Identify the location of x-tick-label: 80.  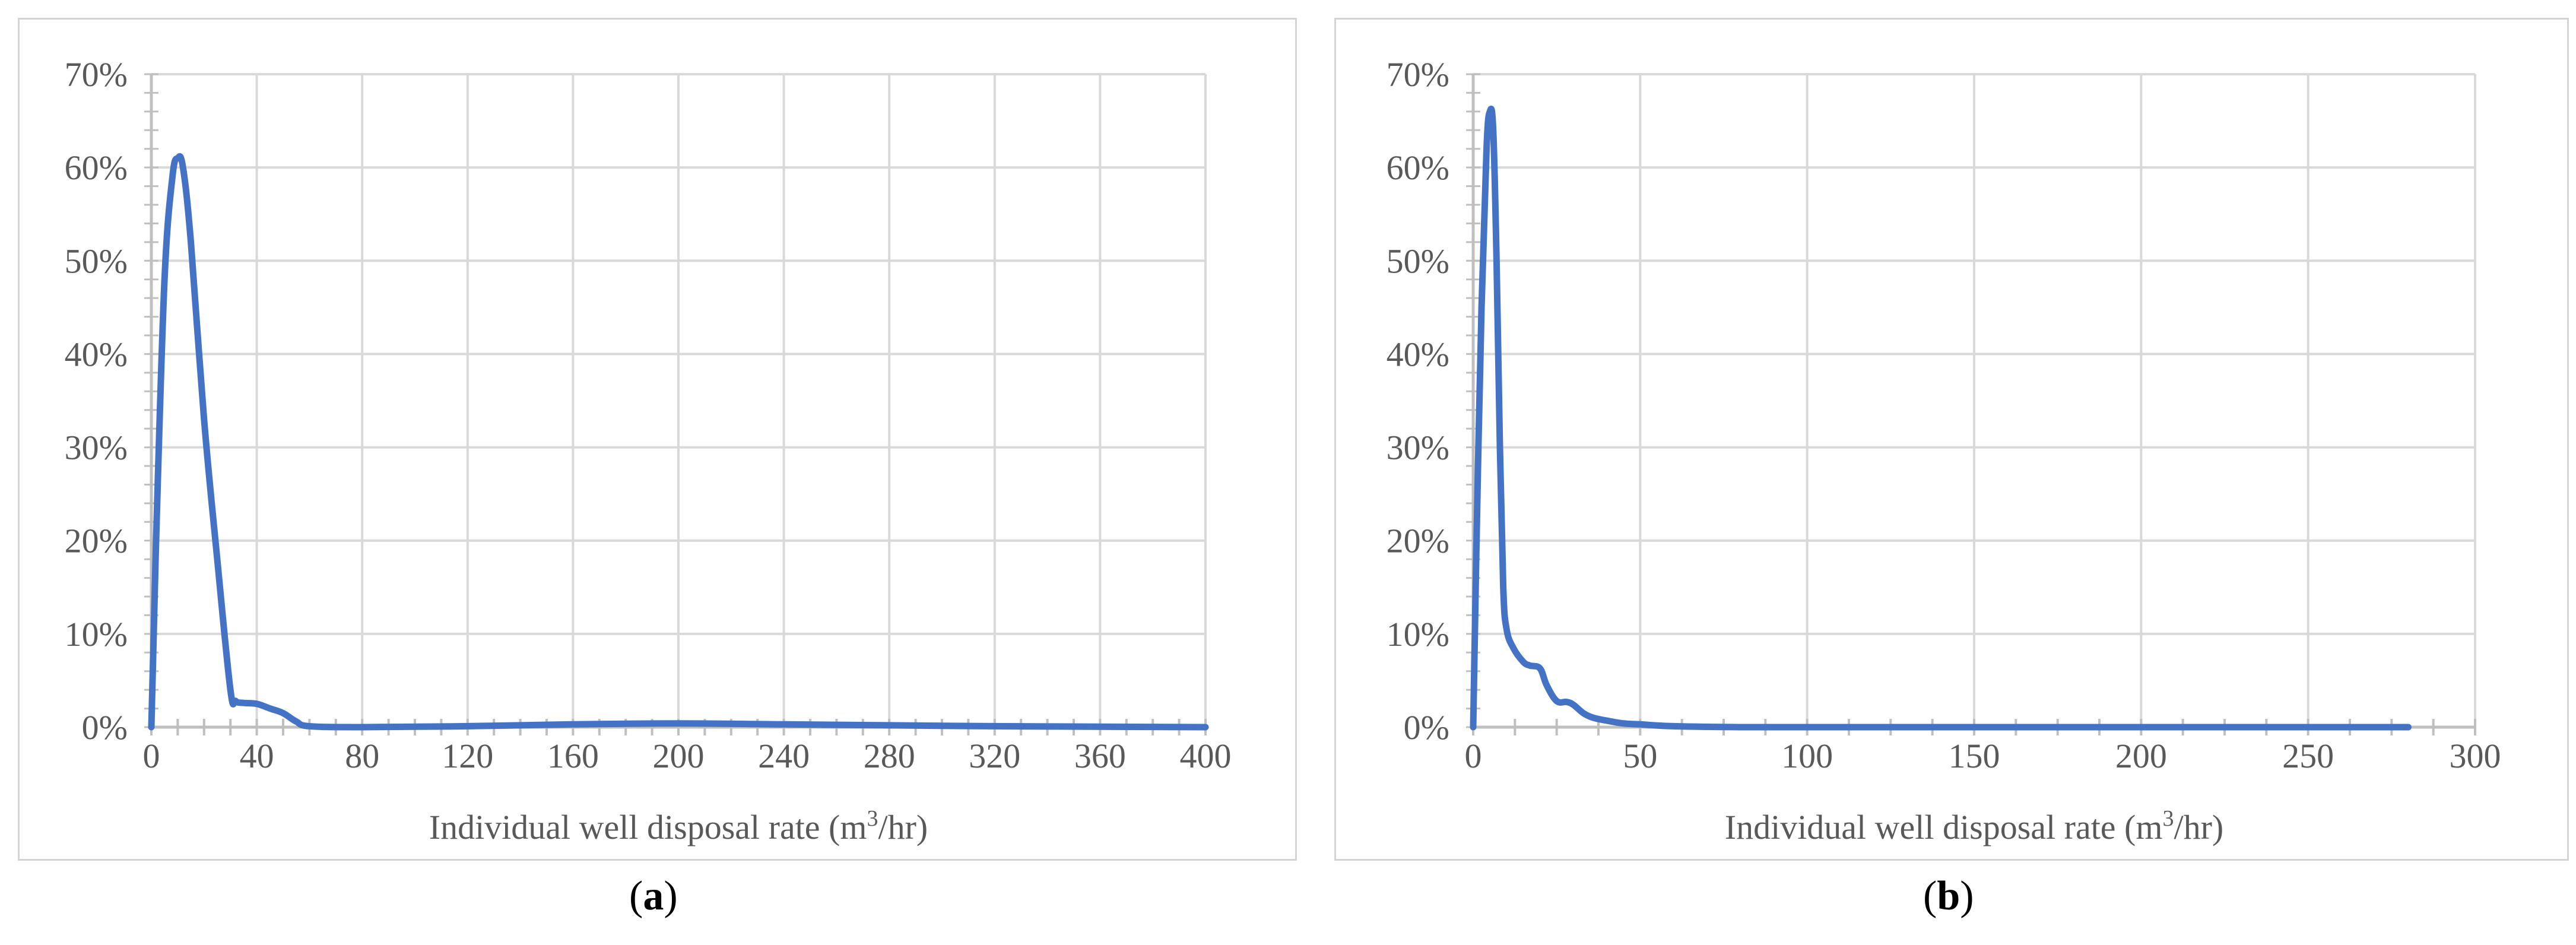
(362, 756).